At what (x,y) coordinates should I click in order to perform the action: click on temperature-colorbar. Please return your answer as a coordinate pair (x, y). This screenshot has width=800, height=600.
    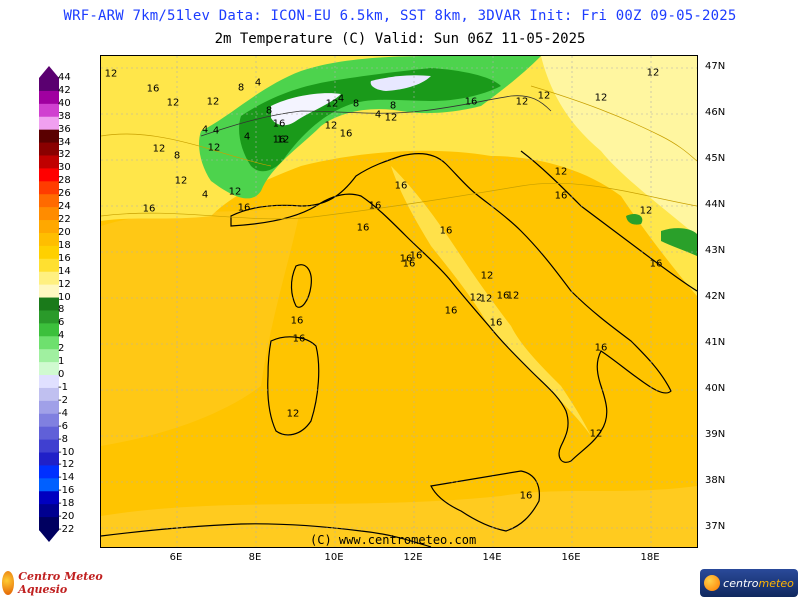
    Looking at the image, I should click on (49, 304).